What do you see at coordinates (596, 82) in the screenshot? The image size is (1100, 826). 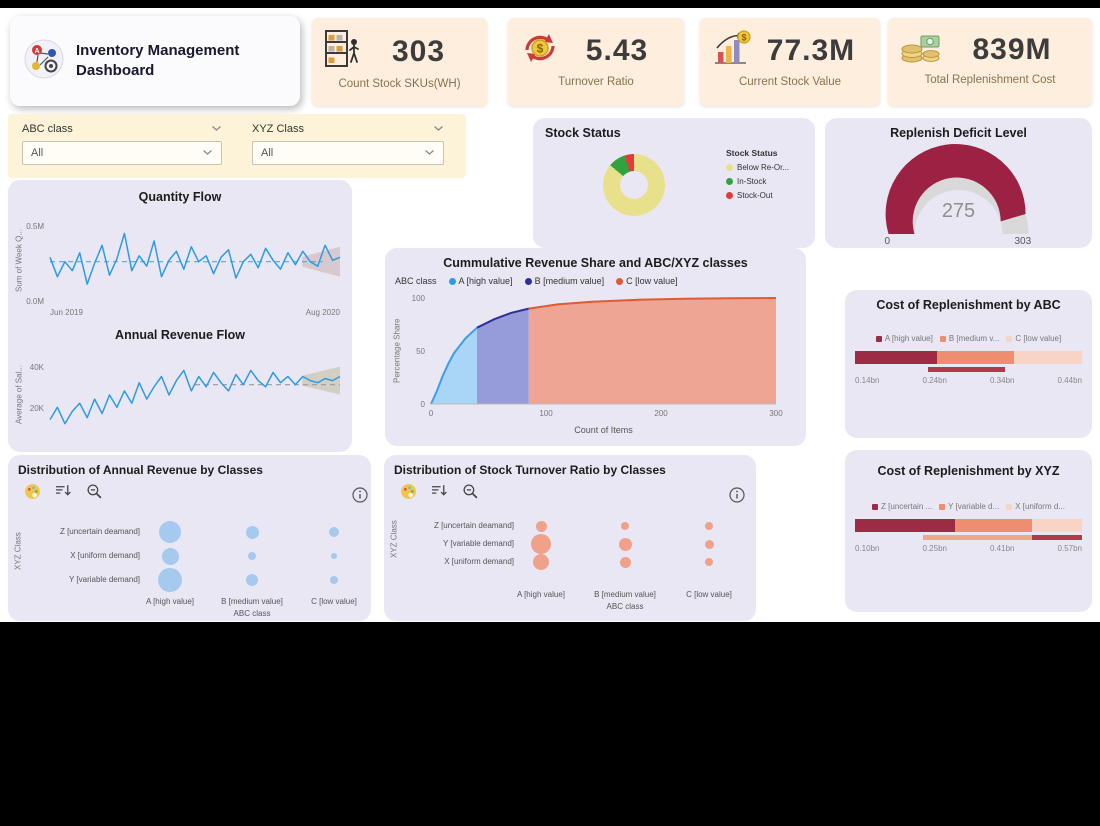 I see `kpi-label: Turnover Ratio` at bounding box center [596, 82].